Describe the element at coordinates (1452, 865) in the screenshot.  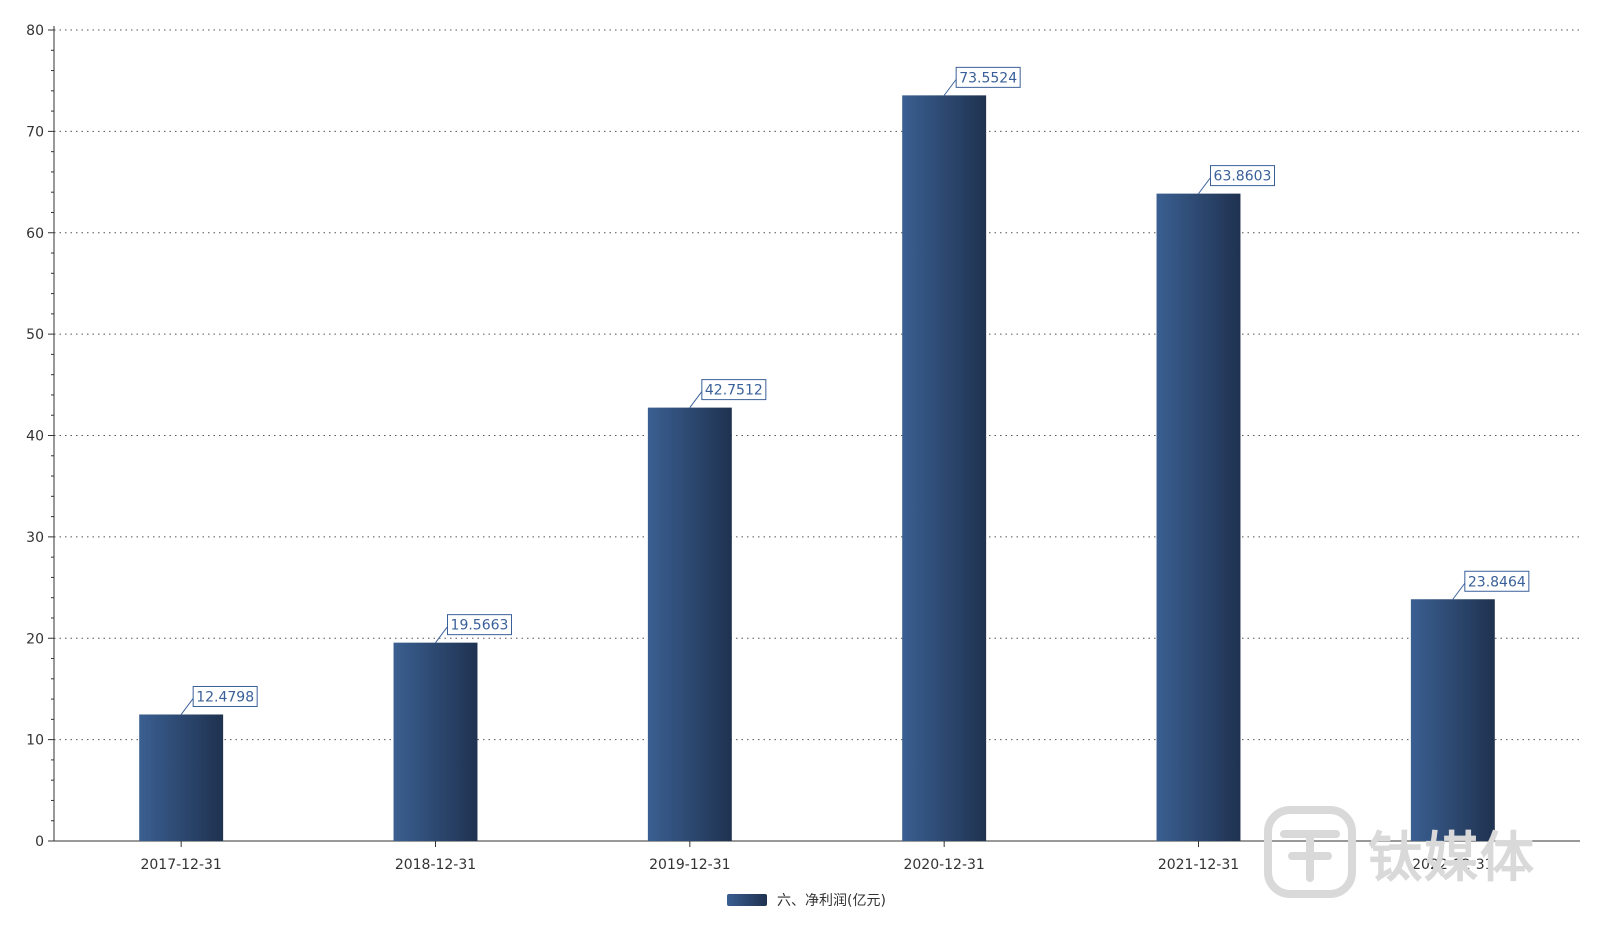
I see `x-tick-label: 2022-12-31` at that location.